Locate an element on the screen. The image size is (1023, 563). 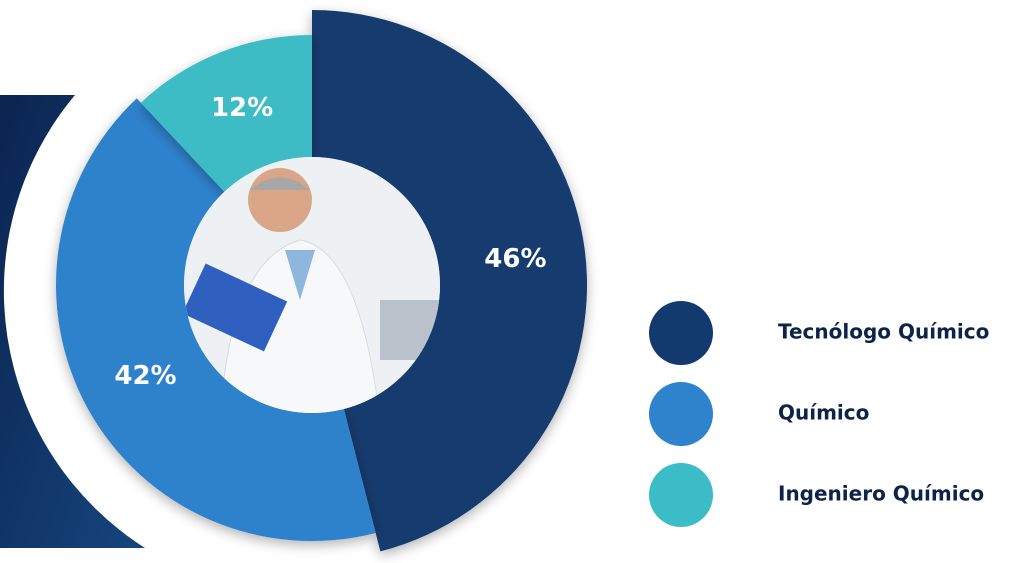
photo is located at coordinates (312, 285).